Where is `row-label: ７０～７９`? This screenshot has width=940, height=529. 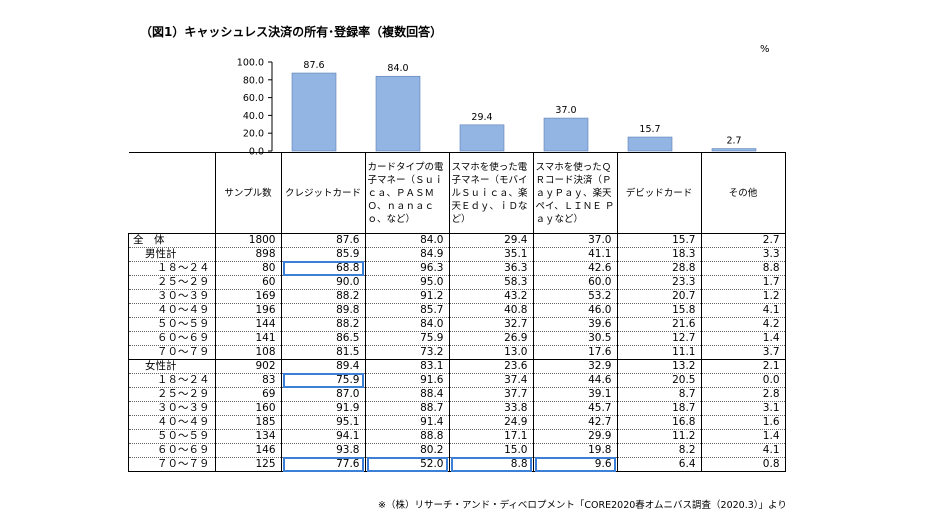 row-label: ７０～７９ is located at coordinates (172, 464).